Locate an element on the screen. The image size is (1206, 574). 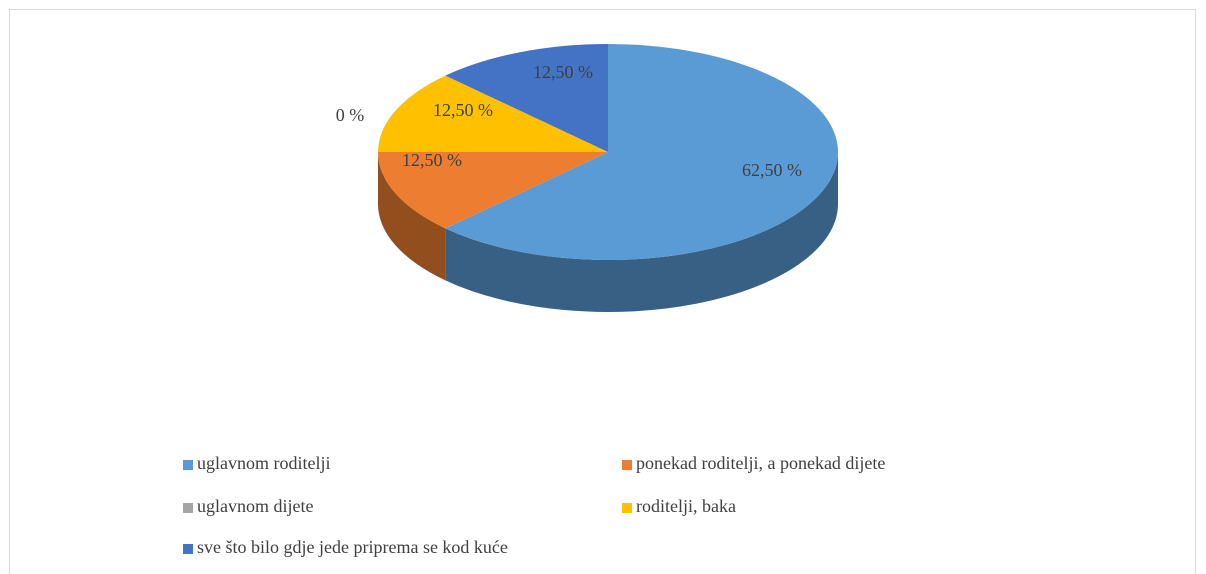
legend-label: roditelji, baka is located at coordinates (686, 506).